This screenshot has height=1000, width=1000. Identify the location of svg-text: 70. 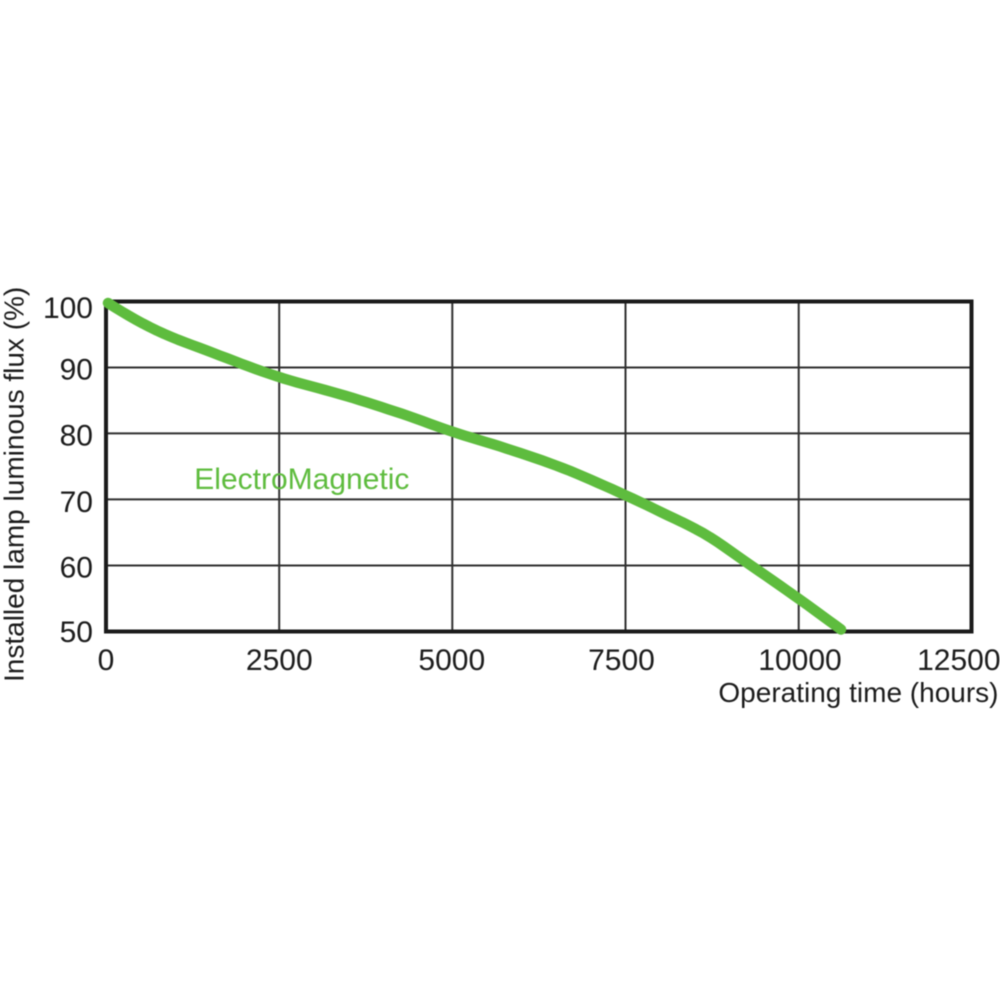
(76, 502).